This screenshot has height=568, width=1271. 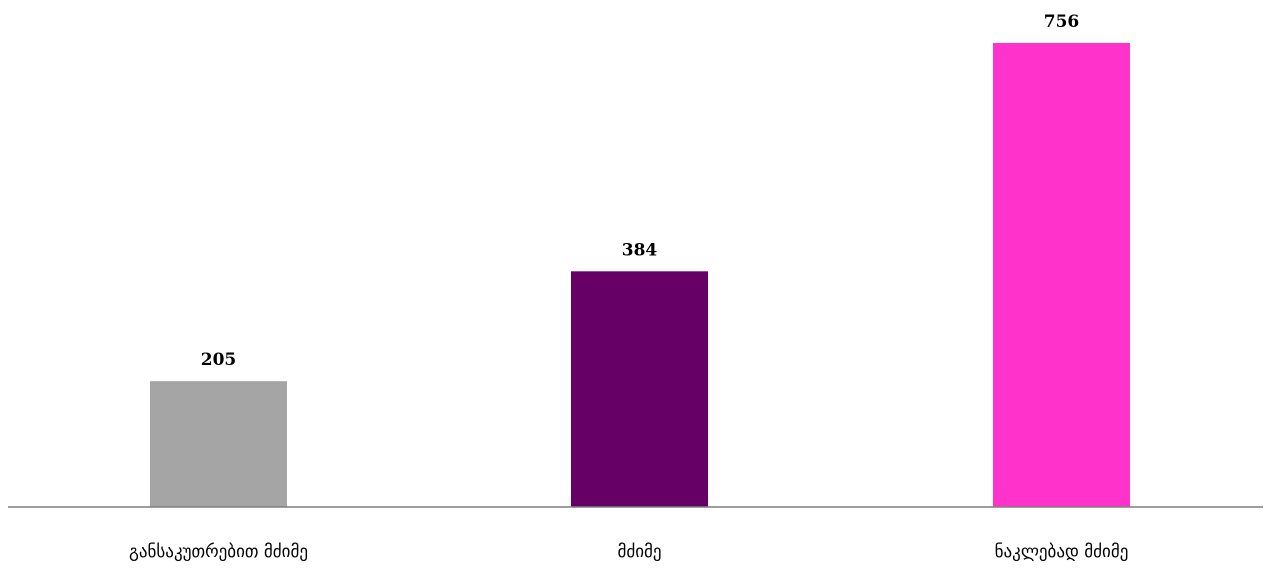 I want to click on category-labels-group: განსაკუთრებით მძიმე მძიმე ნაკლებად მძიმე, so click(x=628, y=552).